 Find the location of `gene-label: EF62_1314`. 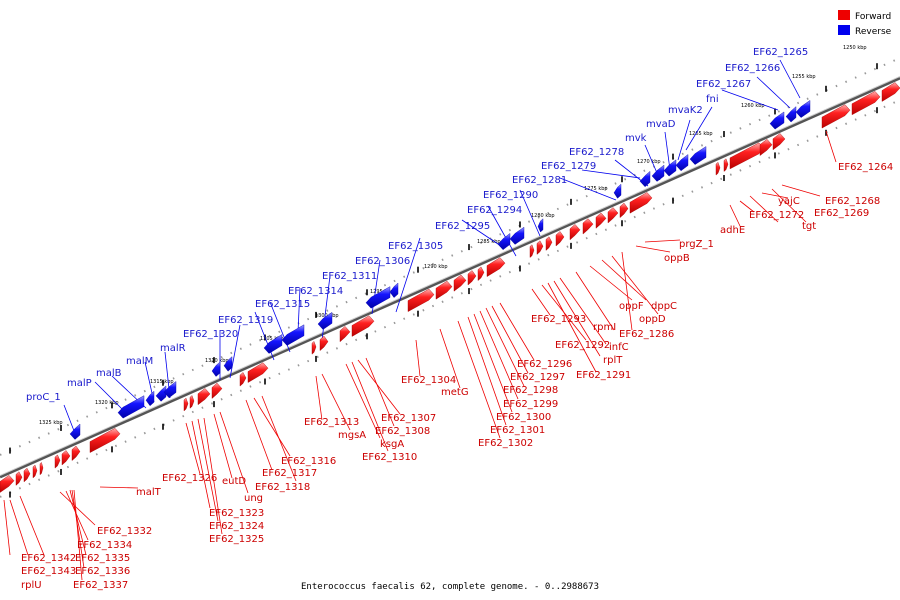

gene-label: EF62_1314 is located at coordinates (315, 291).